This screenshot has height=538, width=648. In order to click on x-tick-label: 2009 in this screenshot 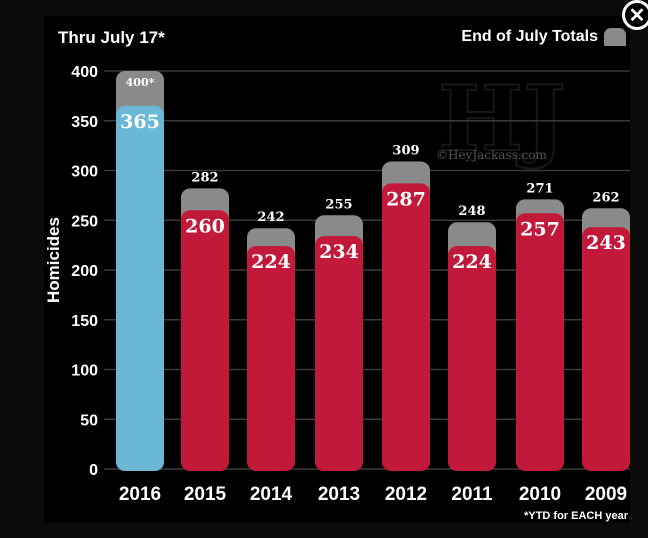, I will do `click(606, 494)`.